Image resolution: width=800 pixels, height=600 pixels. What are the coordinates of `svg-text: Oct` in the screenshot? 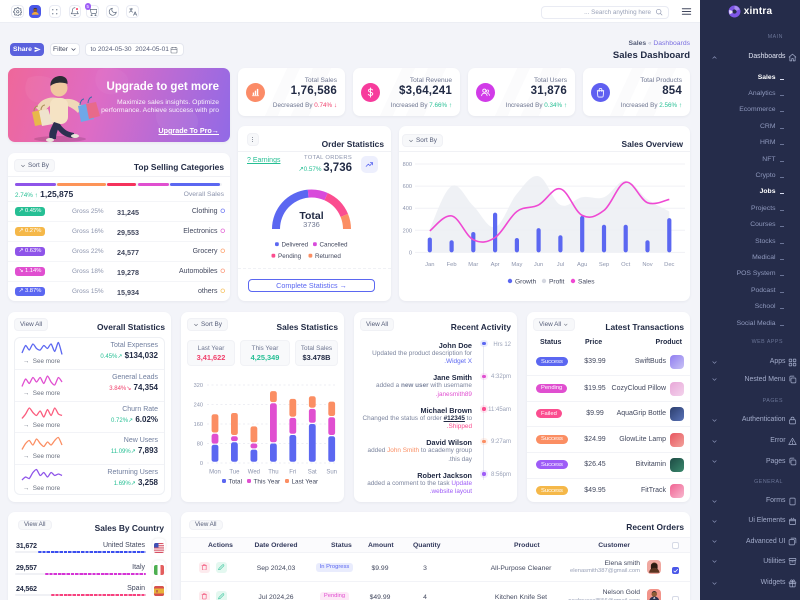 It's located at (625, 265).